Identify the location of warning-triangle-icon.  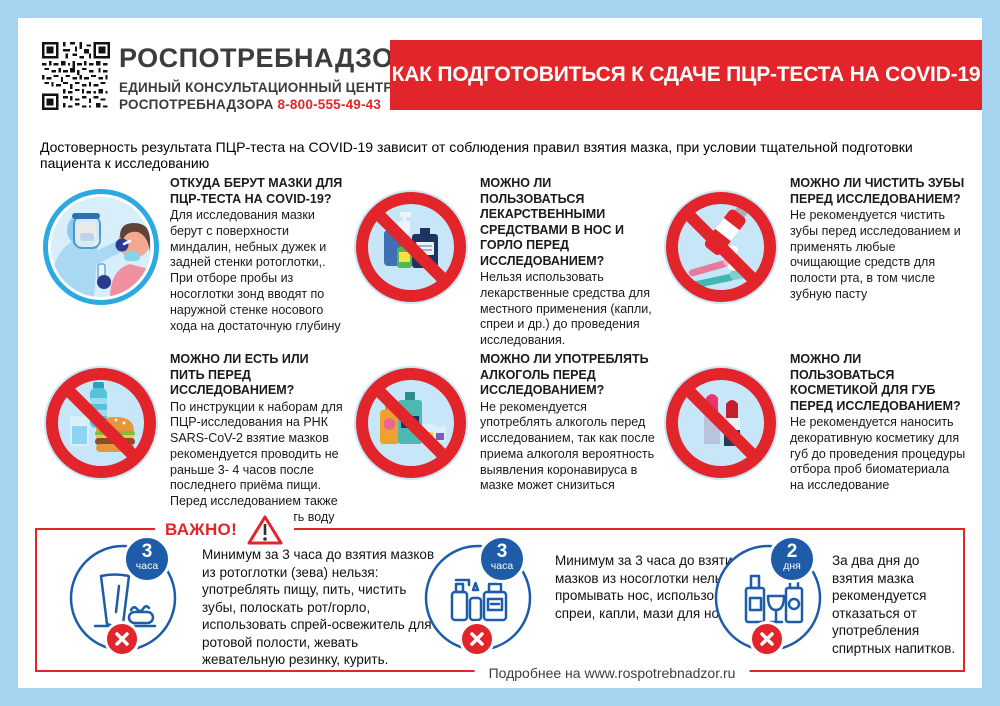
(265, 530).